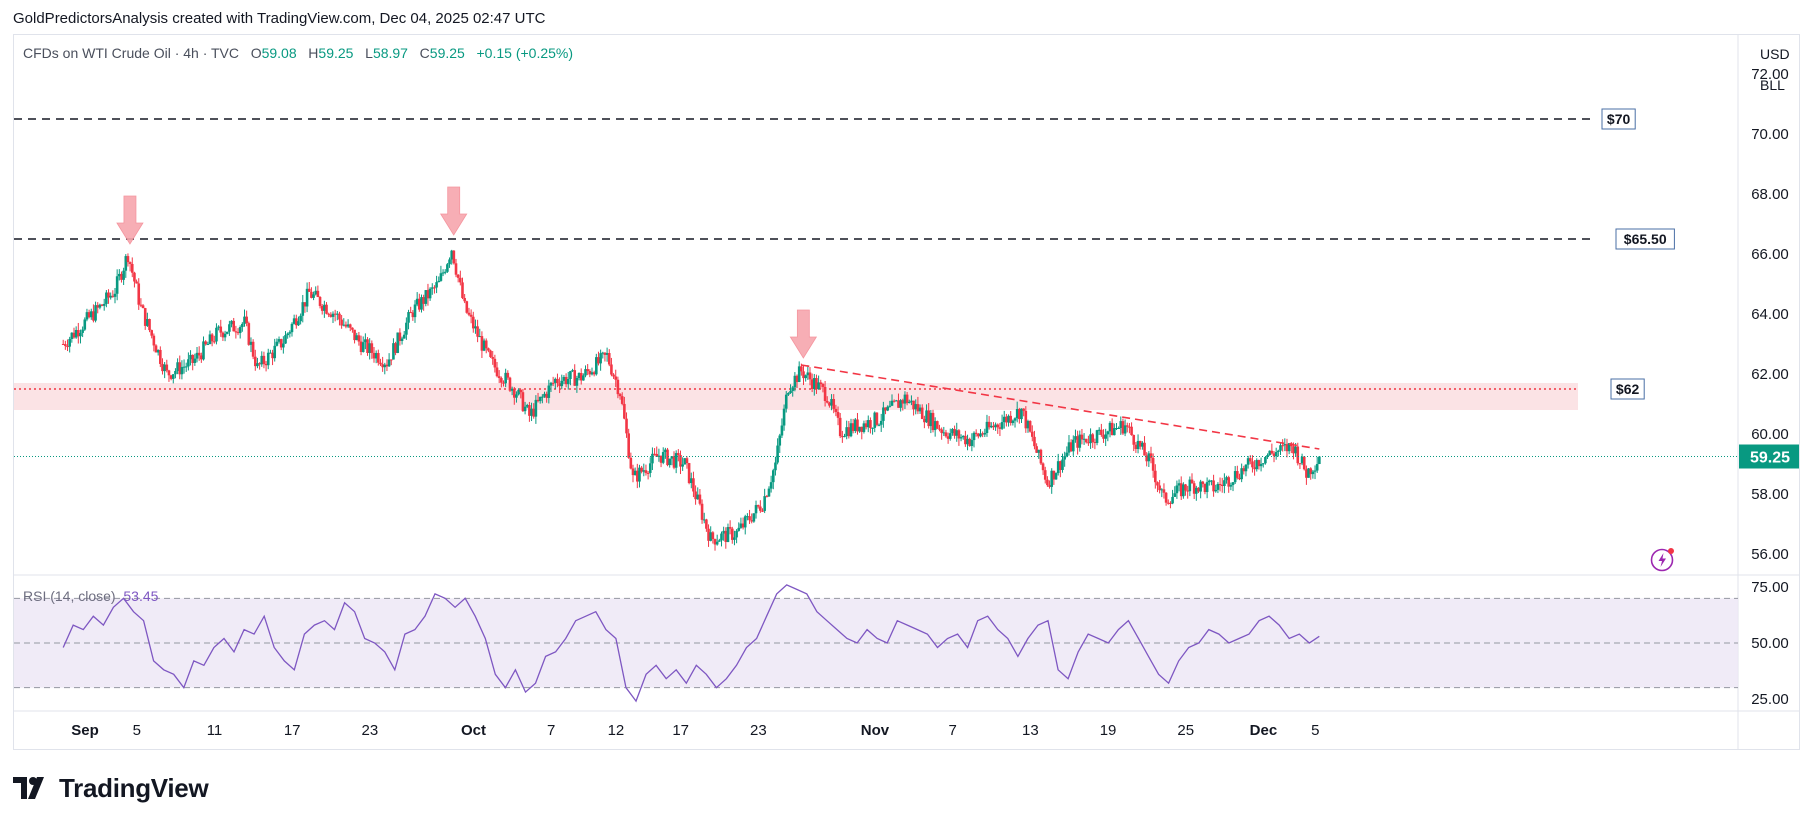  What do you see at coordinates (1775, 54) in the screenshot?
I see `currency-selector: USD` at bounding box center [1775, 54].